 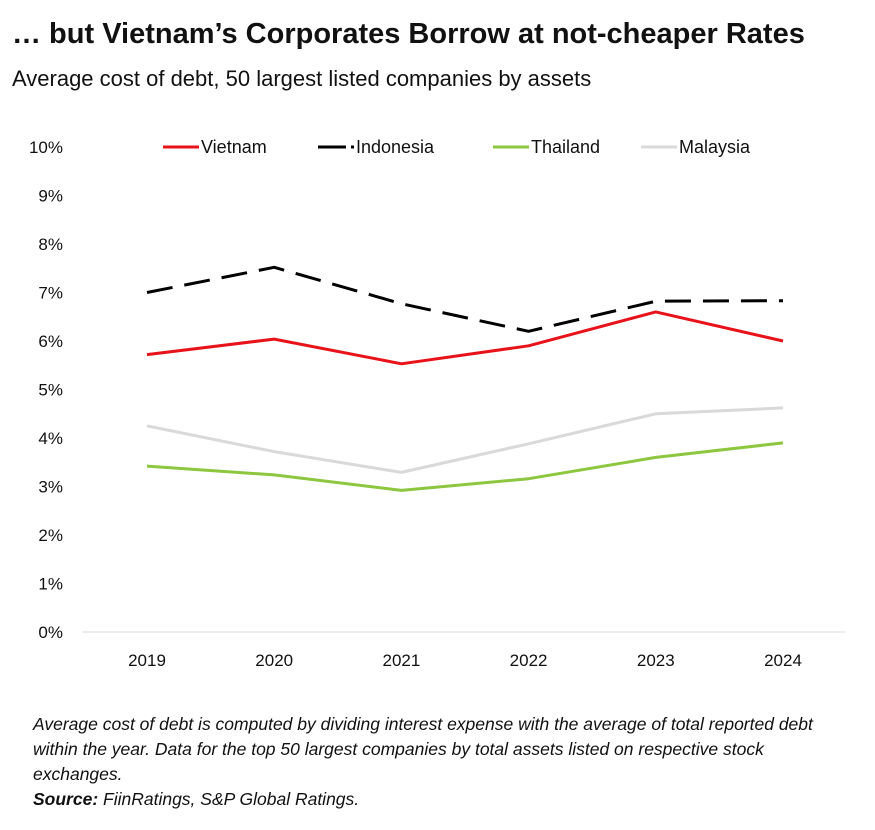 What do you see at coordinates (50, 584) in the screenshot?
I see `y-tick-label: 1%` at bounding box center [50, 584].